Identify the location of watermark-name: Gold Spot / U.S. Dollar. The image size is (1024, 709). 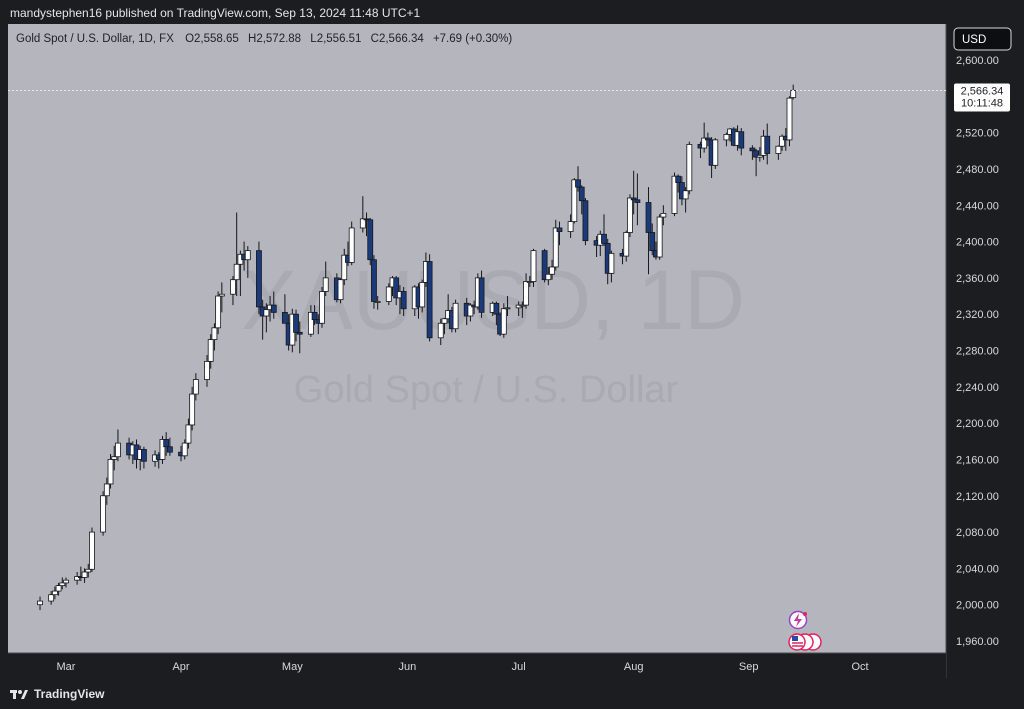
(486, 390).